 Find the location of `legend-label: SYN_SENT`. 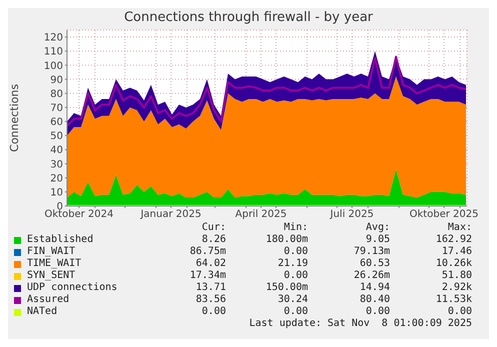

legend-label: SYN_SENT is located at coordinates (51, 276).